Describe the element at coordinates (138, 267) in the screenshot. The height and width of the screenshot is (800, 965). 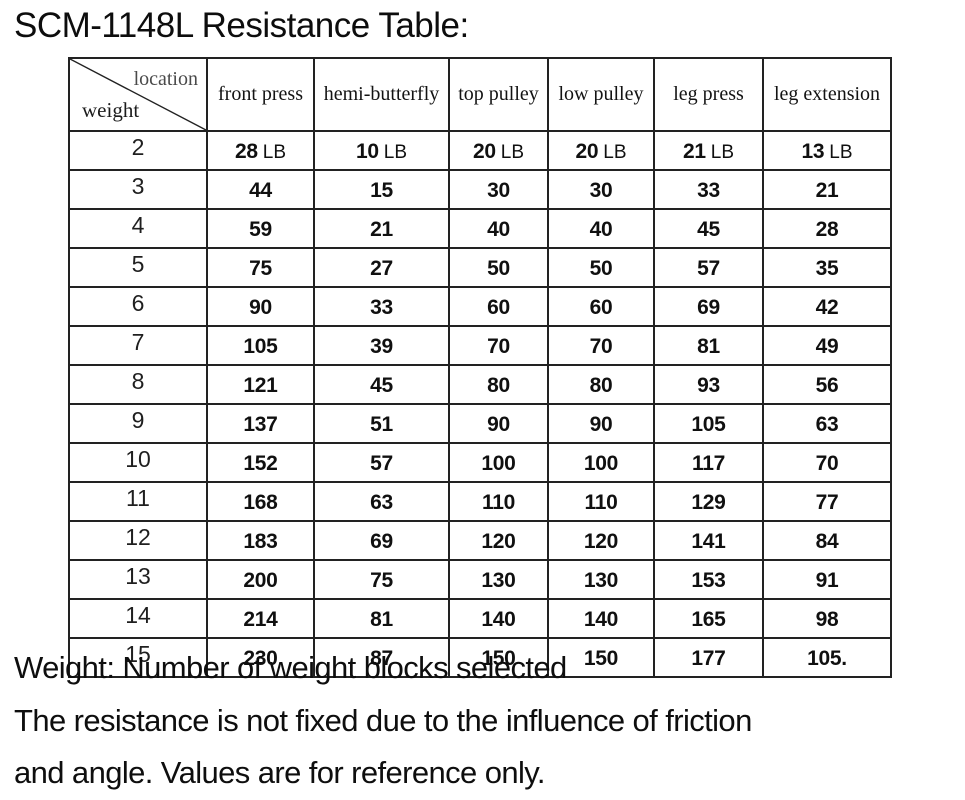
I see `weight-cell: 5` at that location.